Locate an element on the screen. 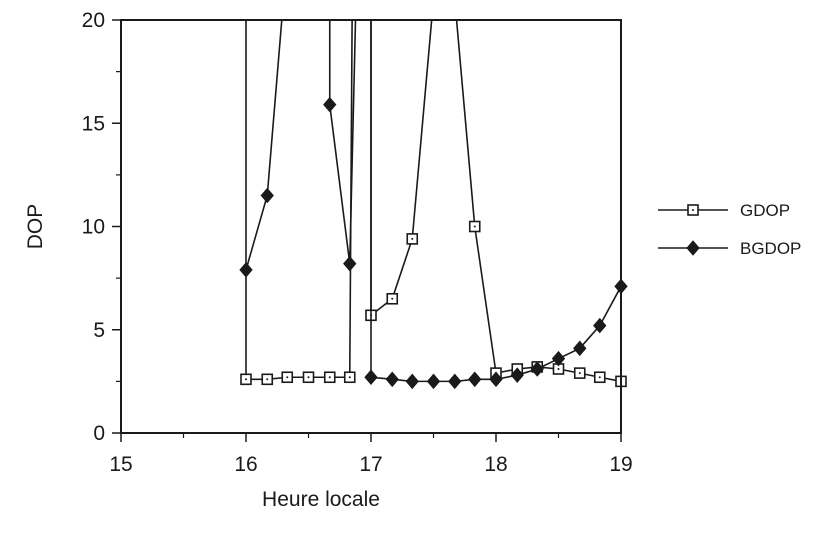  y-tick-label: 20 is located at coordinates (93, 20).